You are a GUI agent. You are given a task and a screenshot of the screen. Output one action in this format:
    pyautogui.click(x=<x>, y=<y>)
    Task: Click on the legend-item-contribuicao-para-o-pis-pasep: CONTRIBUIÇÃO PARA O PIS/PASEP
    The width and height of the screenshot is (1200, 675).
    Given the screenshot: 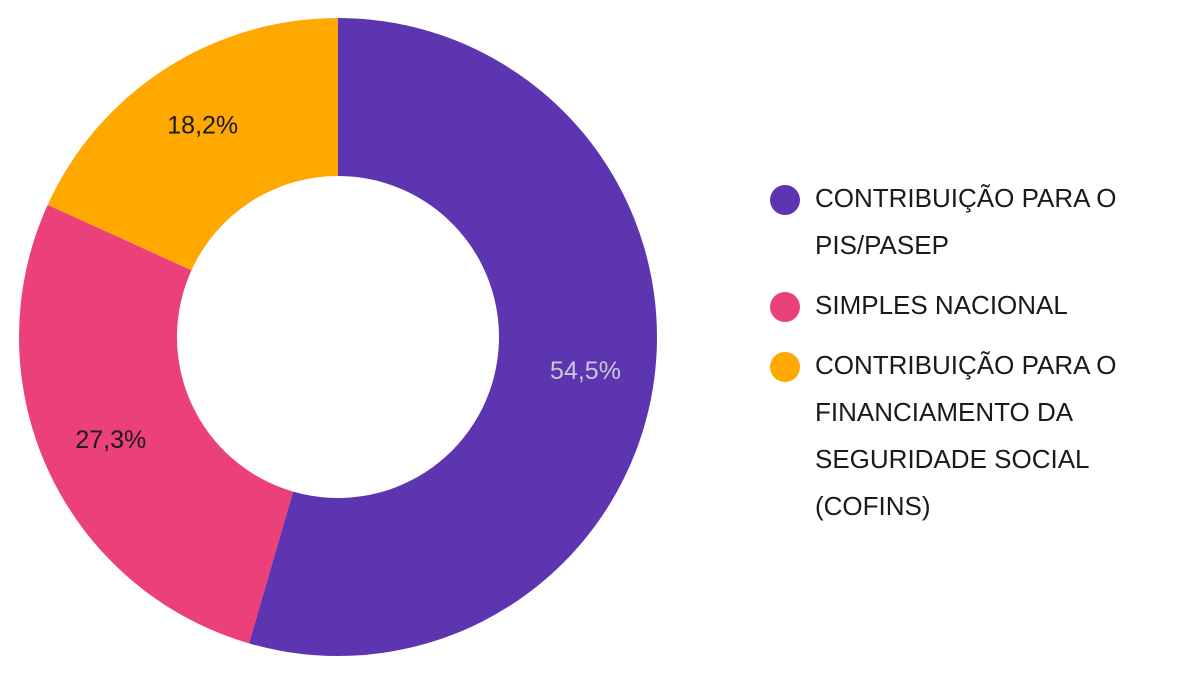 What is the action you would take?
    pyautogui.click(x=943, y=221)
    